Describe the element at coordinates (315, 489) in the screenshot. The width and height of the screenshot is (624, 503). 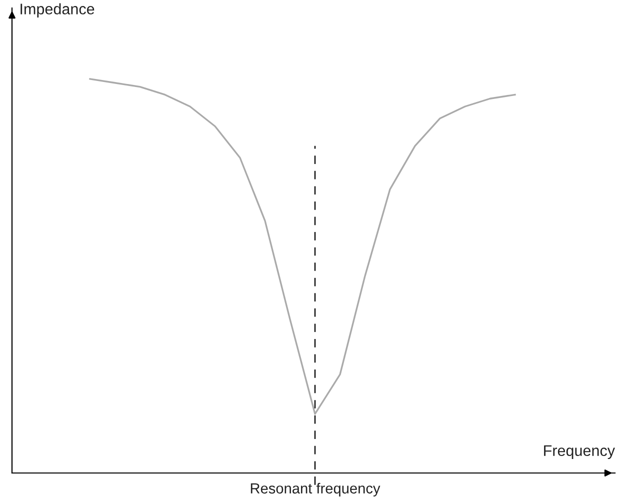
I see `text: Resonant frequency` at that location.